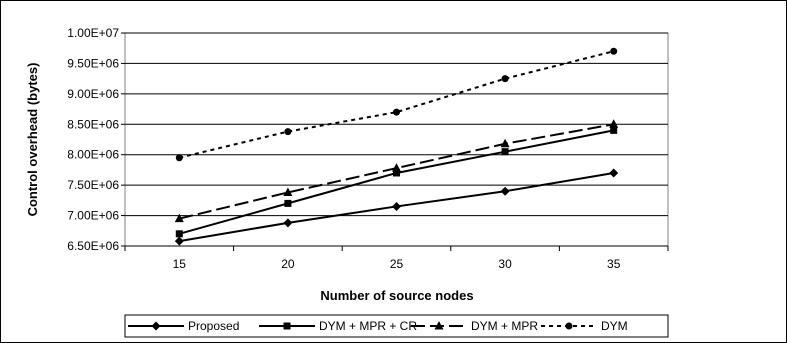  I want to click on y-tick-label: 6.50E+06, so click(93, 246).